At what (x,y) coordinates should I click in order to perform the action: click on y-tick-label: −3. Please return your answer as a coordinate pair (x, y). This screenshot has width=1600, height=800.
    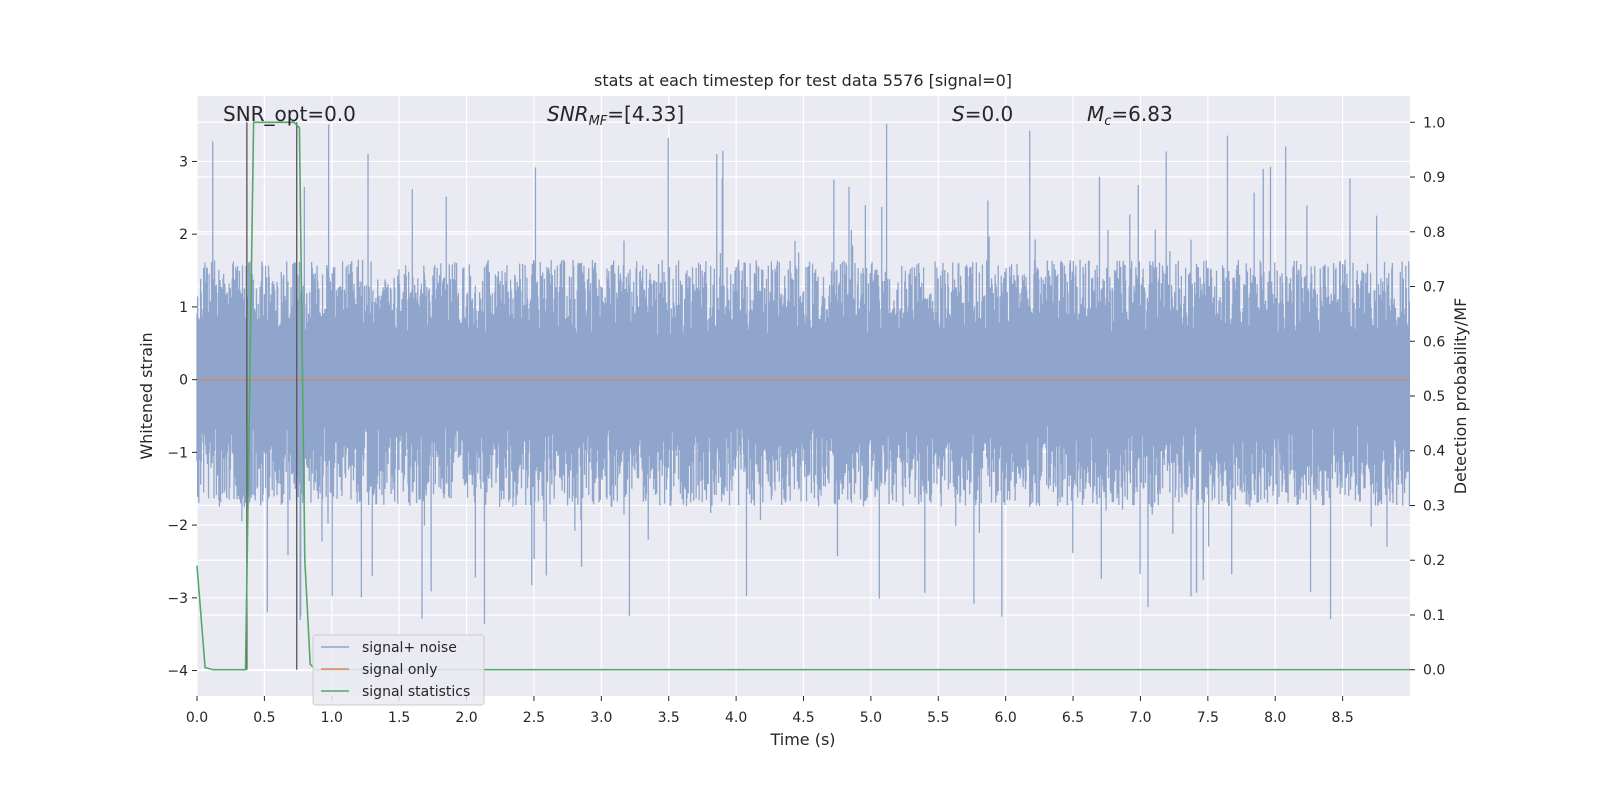
    Looking at the image, I should click on (177, 599).